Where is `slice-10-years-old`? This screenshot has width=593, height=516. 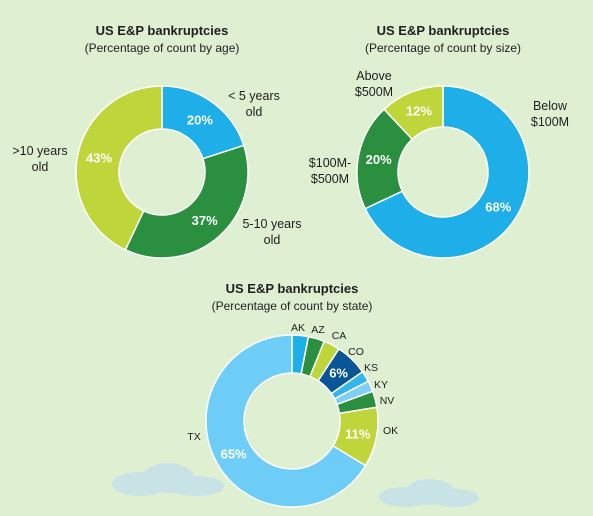 slice-10-years-old is located at coordinates (119, 168).